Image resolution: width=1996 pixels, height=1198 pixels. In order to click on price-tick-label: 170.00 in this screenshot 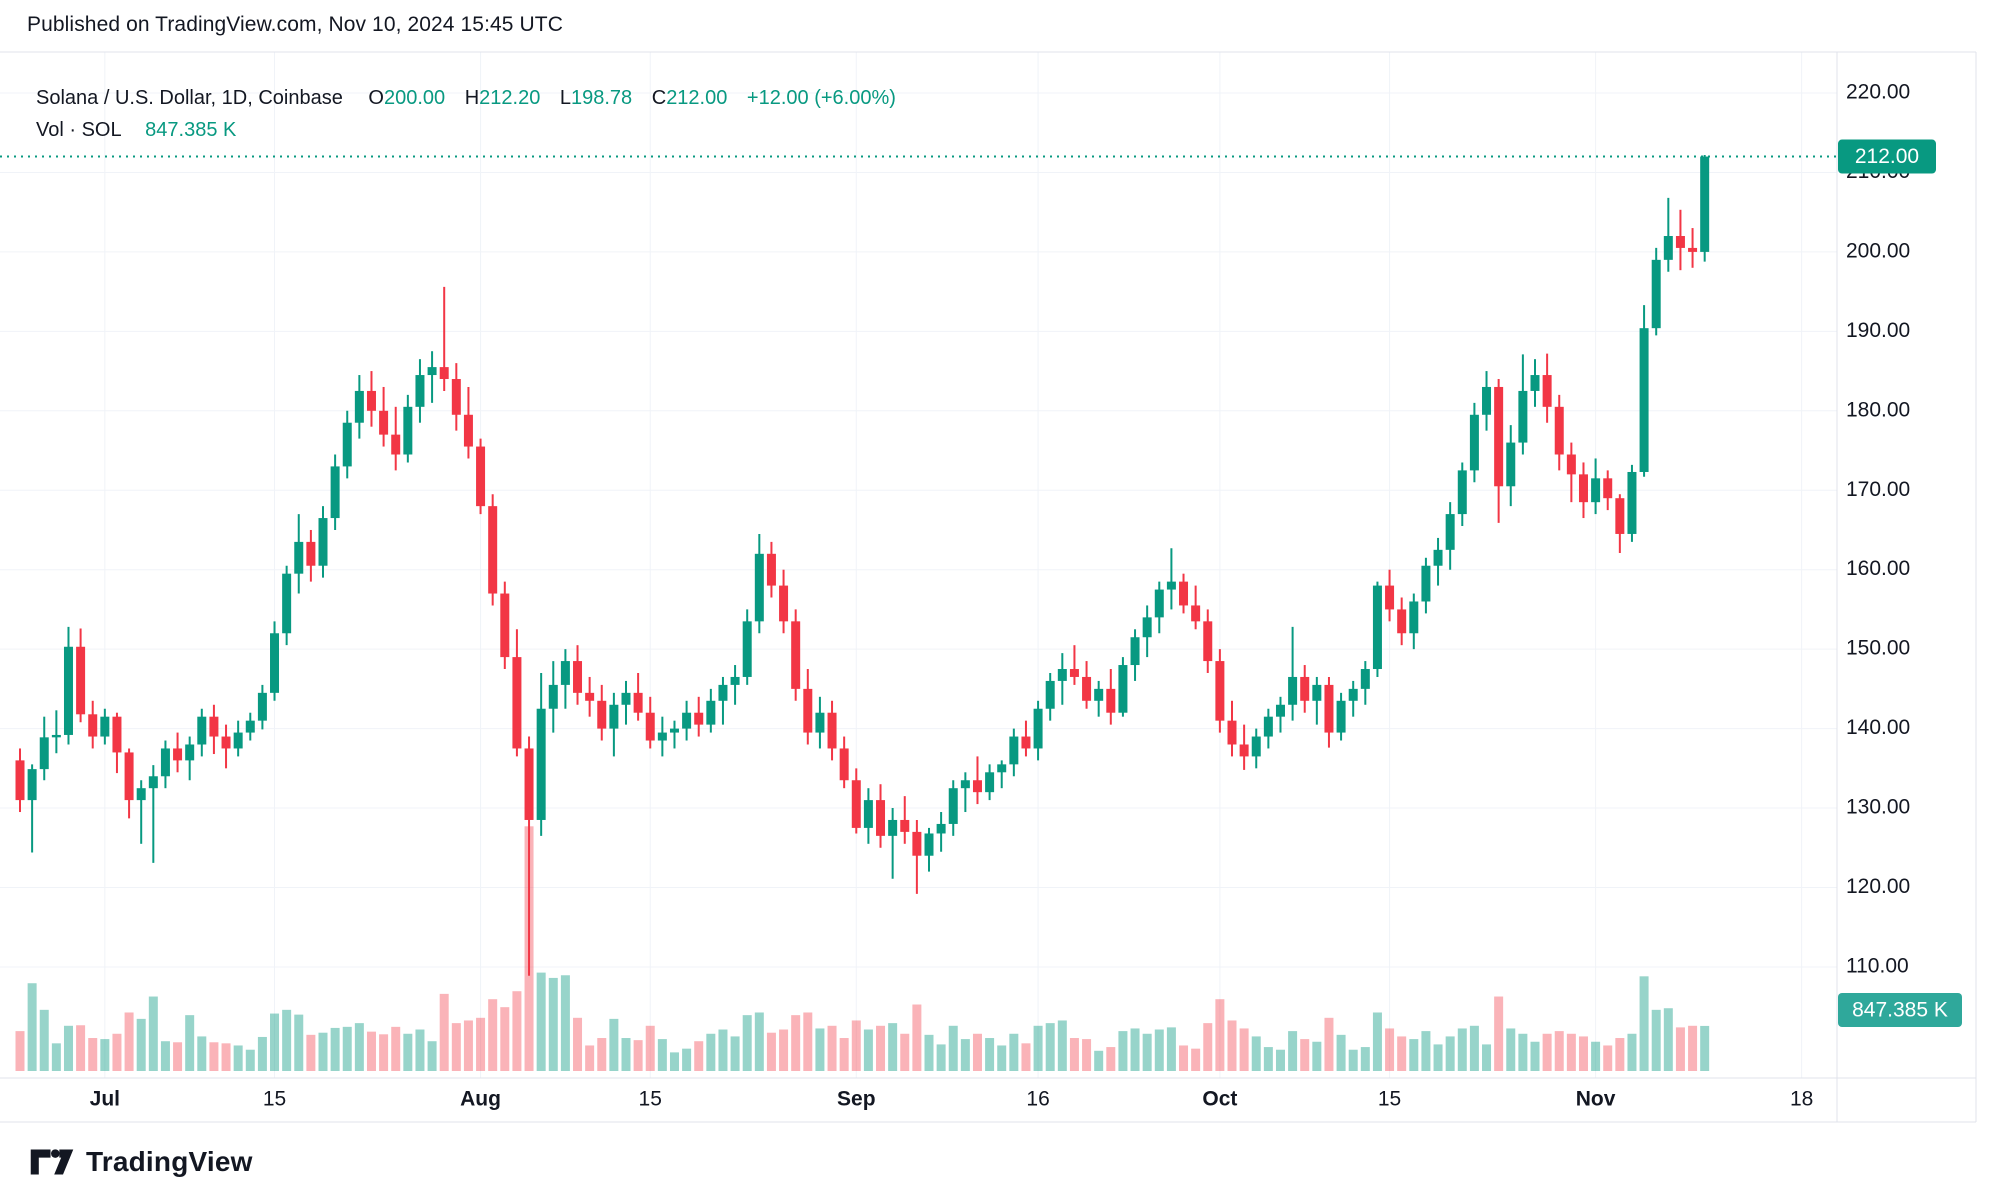, I will do `click(1878, 489)`.